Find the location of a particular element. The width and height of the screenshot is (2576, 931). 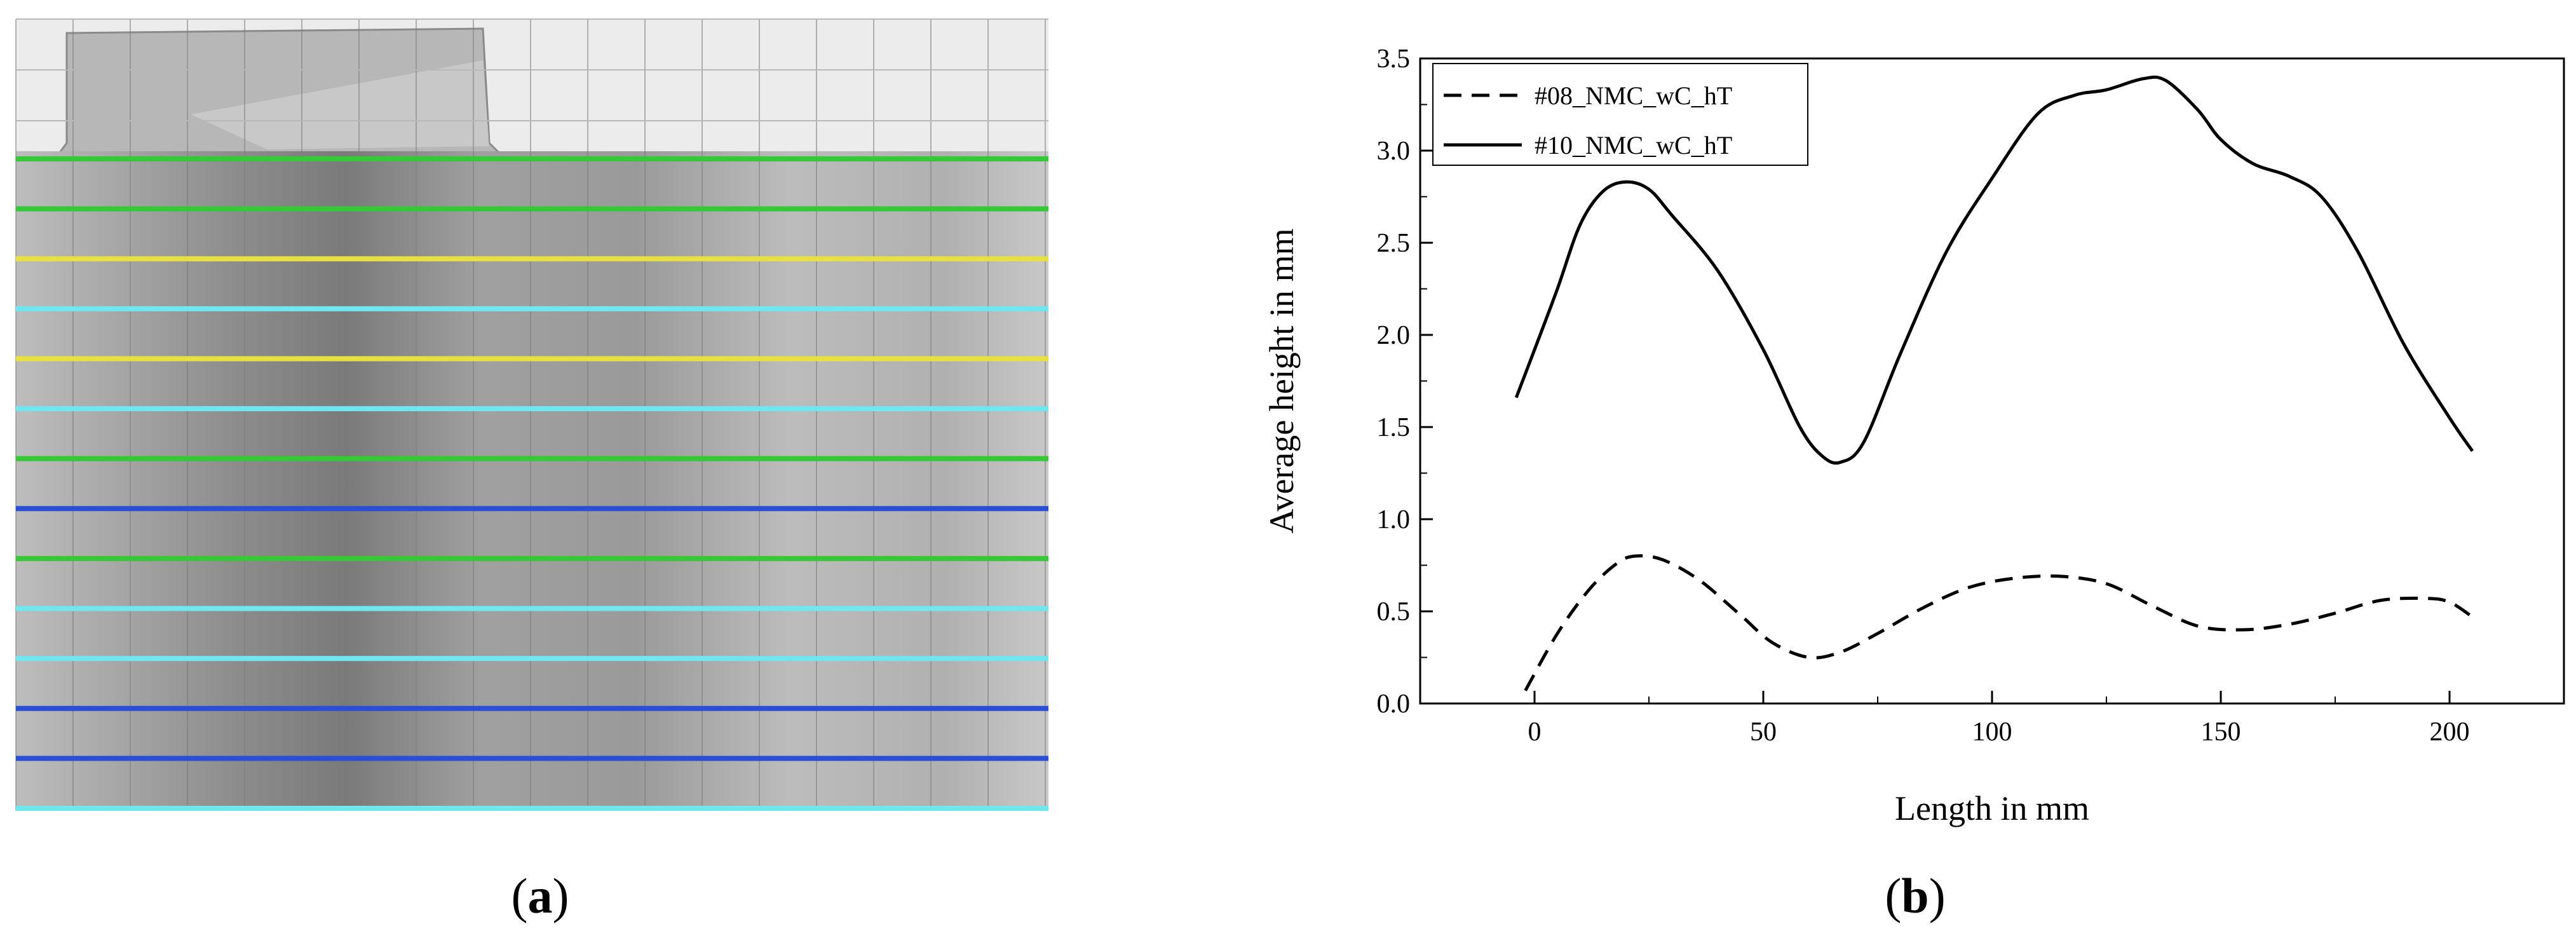

y-tick-label: 3.5 is located at coordinates (1394, 59).